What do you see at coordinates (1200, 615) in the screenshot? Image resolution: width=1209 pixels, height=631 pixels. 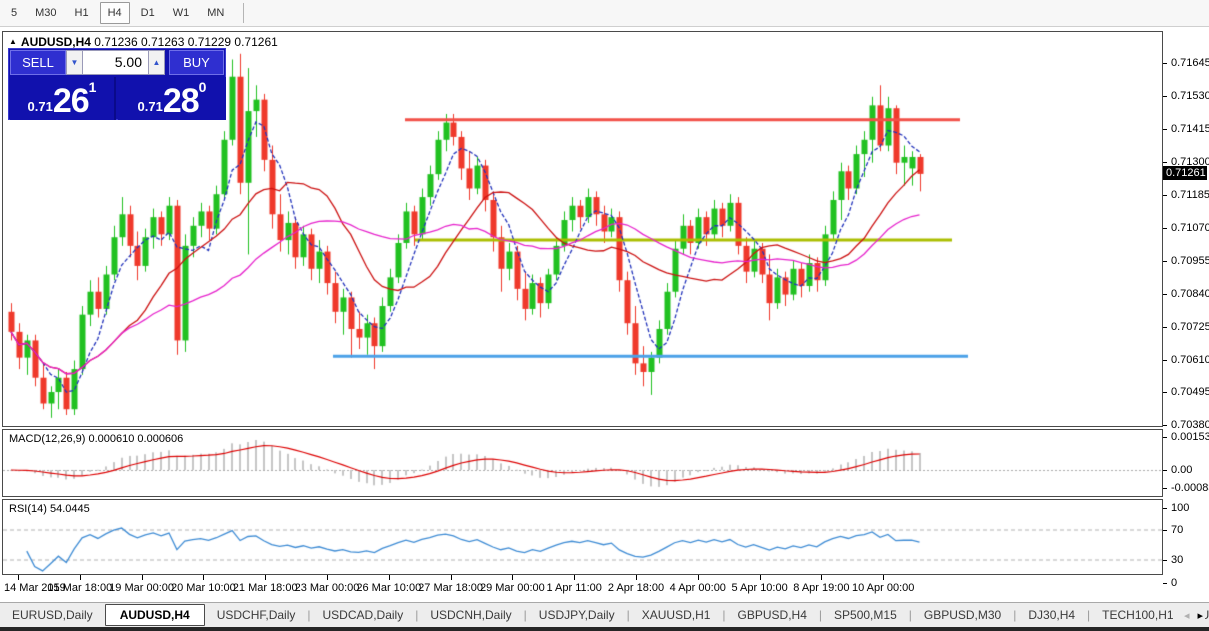 I see `tab-scroll-right-icon: ▸` at bounding box center [1200, 615].